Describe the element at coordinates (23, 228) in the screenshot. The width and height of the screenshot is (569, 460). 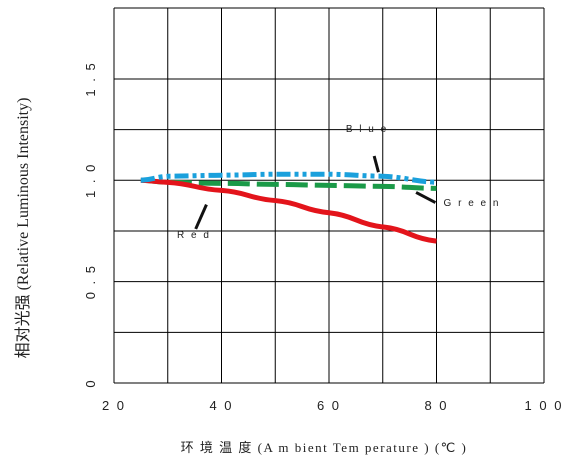
I see `y-axis-title: 相对光强 (Relative Luminous Intensity)` at that location.